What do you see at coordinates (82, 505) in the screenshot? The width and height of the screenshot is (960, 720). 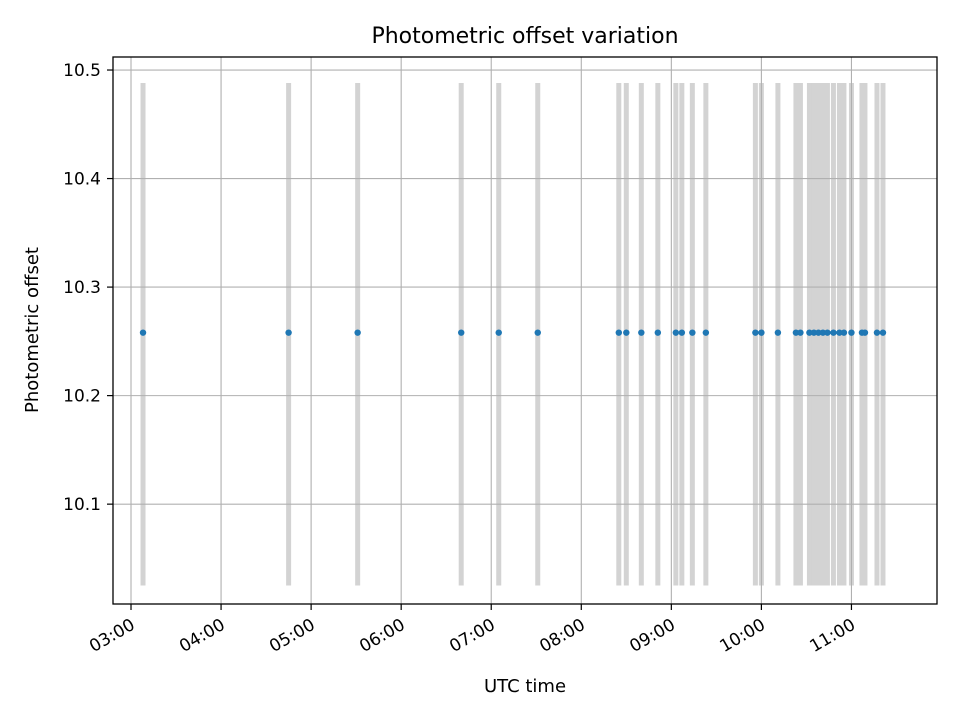 I see `y-tick-label: 10.1` at bounding box center [82, 505].